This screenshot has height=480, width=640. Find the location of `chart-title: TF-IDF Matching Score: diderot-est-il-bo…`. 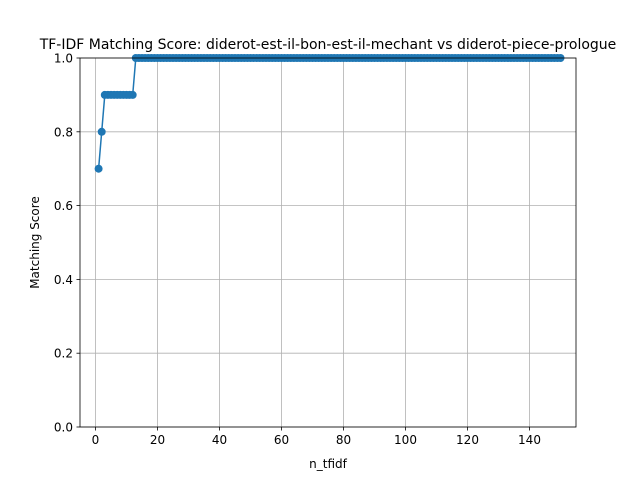

chart-title: TF-IDF Matching Score: diderot-est-il-bo… is located at coordinates (328, 45).